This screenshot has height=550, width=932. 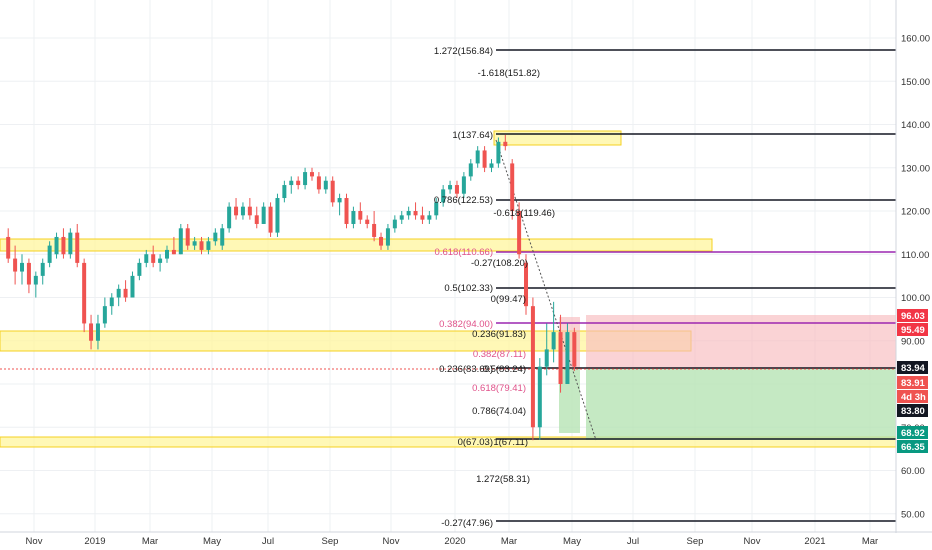 What do you see at coordinates (463, 51) in the screenshot?
I see `fib-label: 1.272(156.84)` at bounding box center [463, 51].